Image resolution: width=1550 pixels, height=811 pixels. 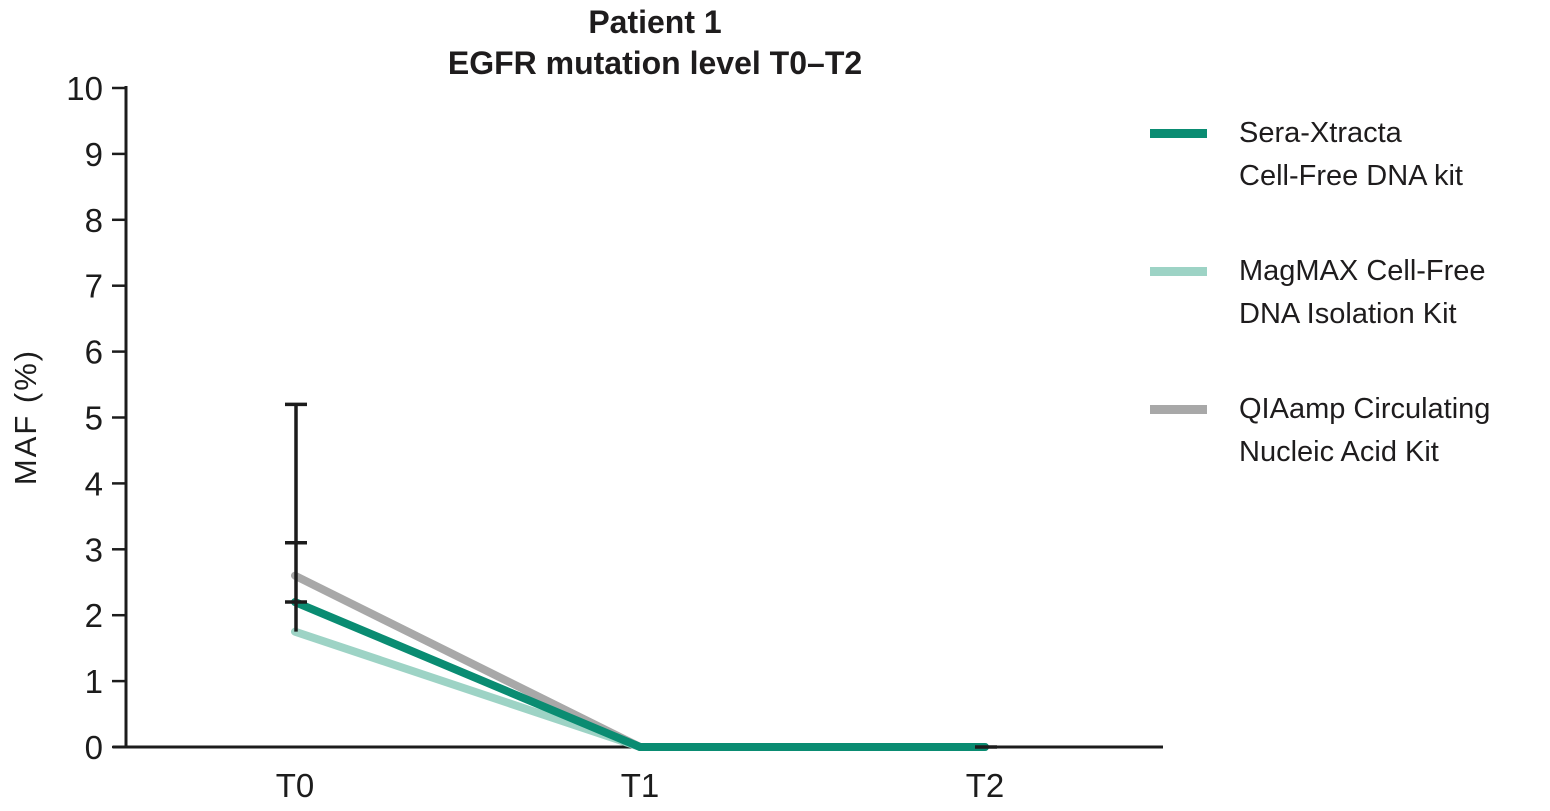 What do you see at coordinates (94, 681) in the screenshot?
I see `y-tick-label: 1` at bounding box center [94, 681].